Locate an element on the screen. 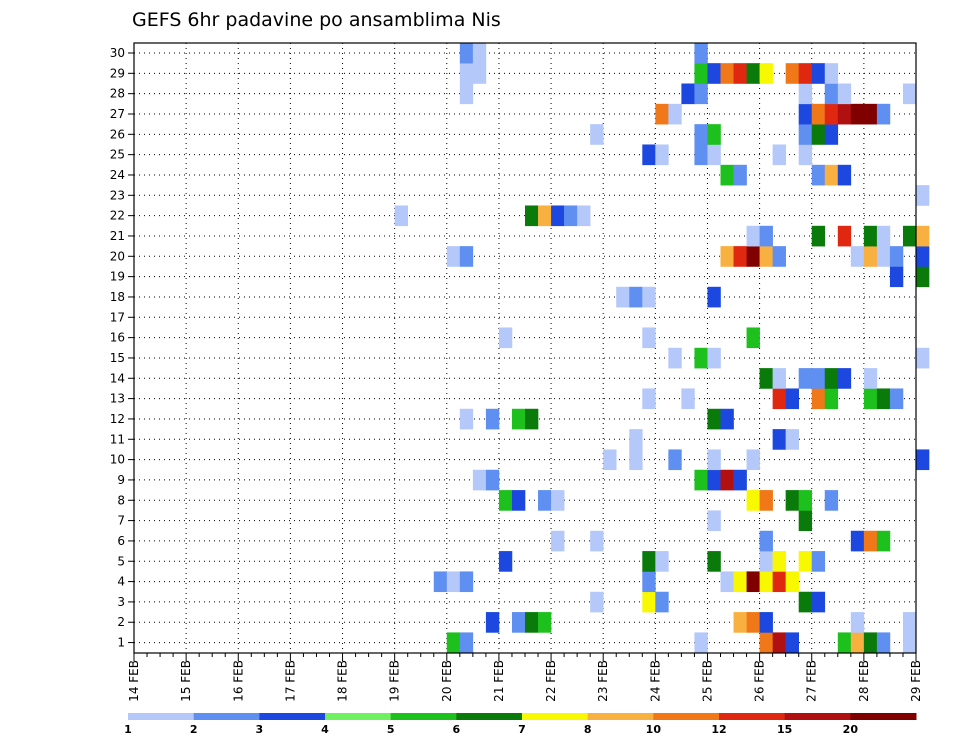  colorbar-label: 5 is located at coordinates (391, 729).